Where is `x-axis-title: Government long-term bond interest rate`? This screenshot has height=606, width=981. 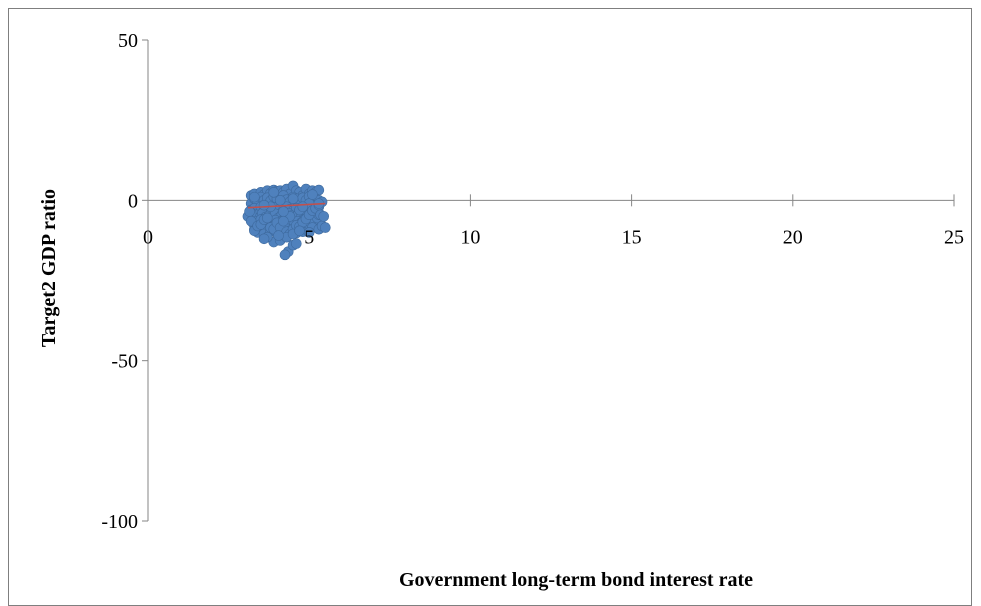
x-axis-title: Government long-term bond interest rate is located at coordinates (576, 580).